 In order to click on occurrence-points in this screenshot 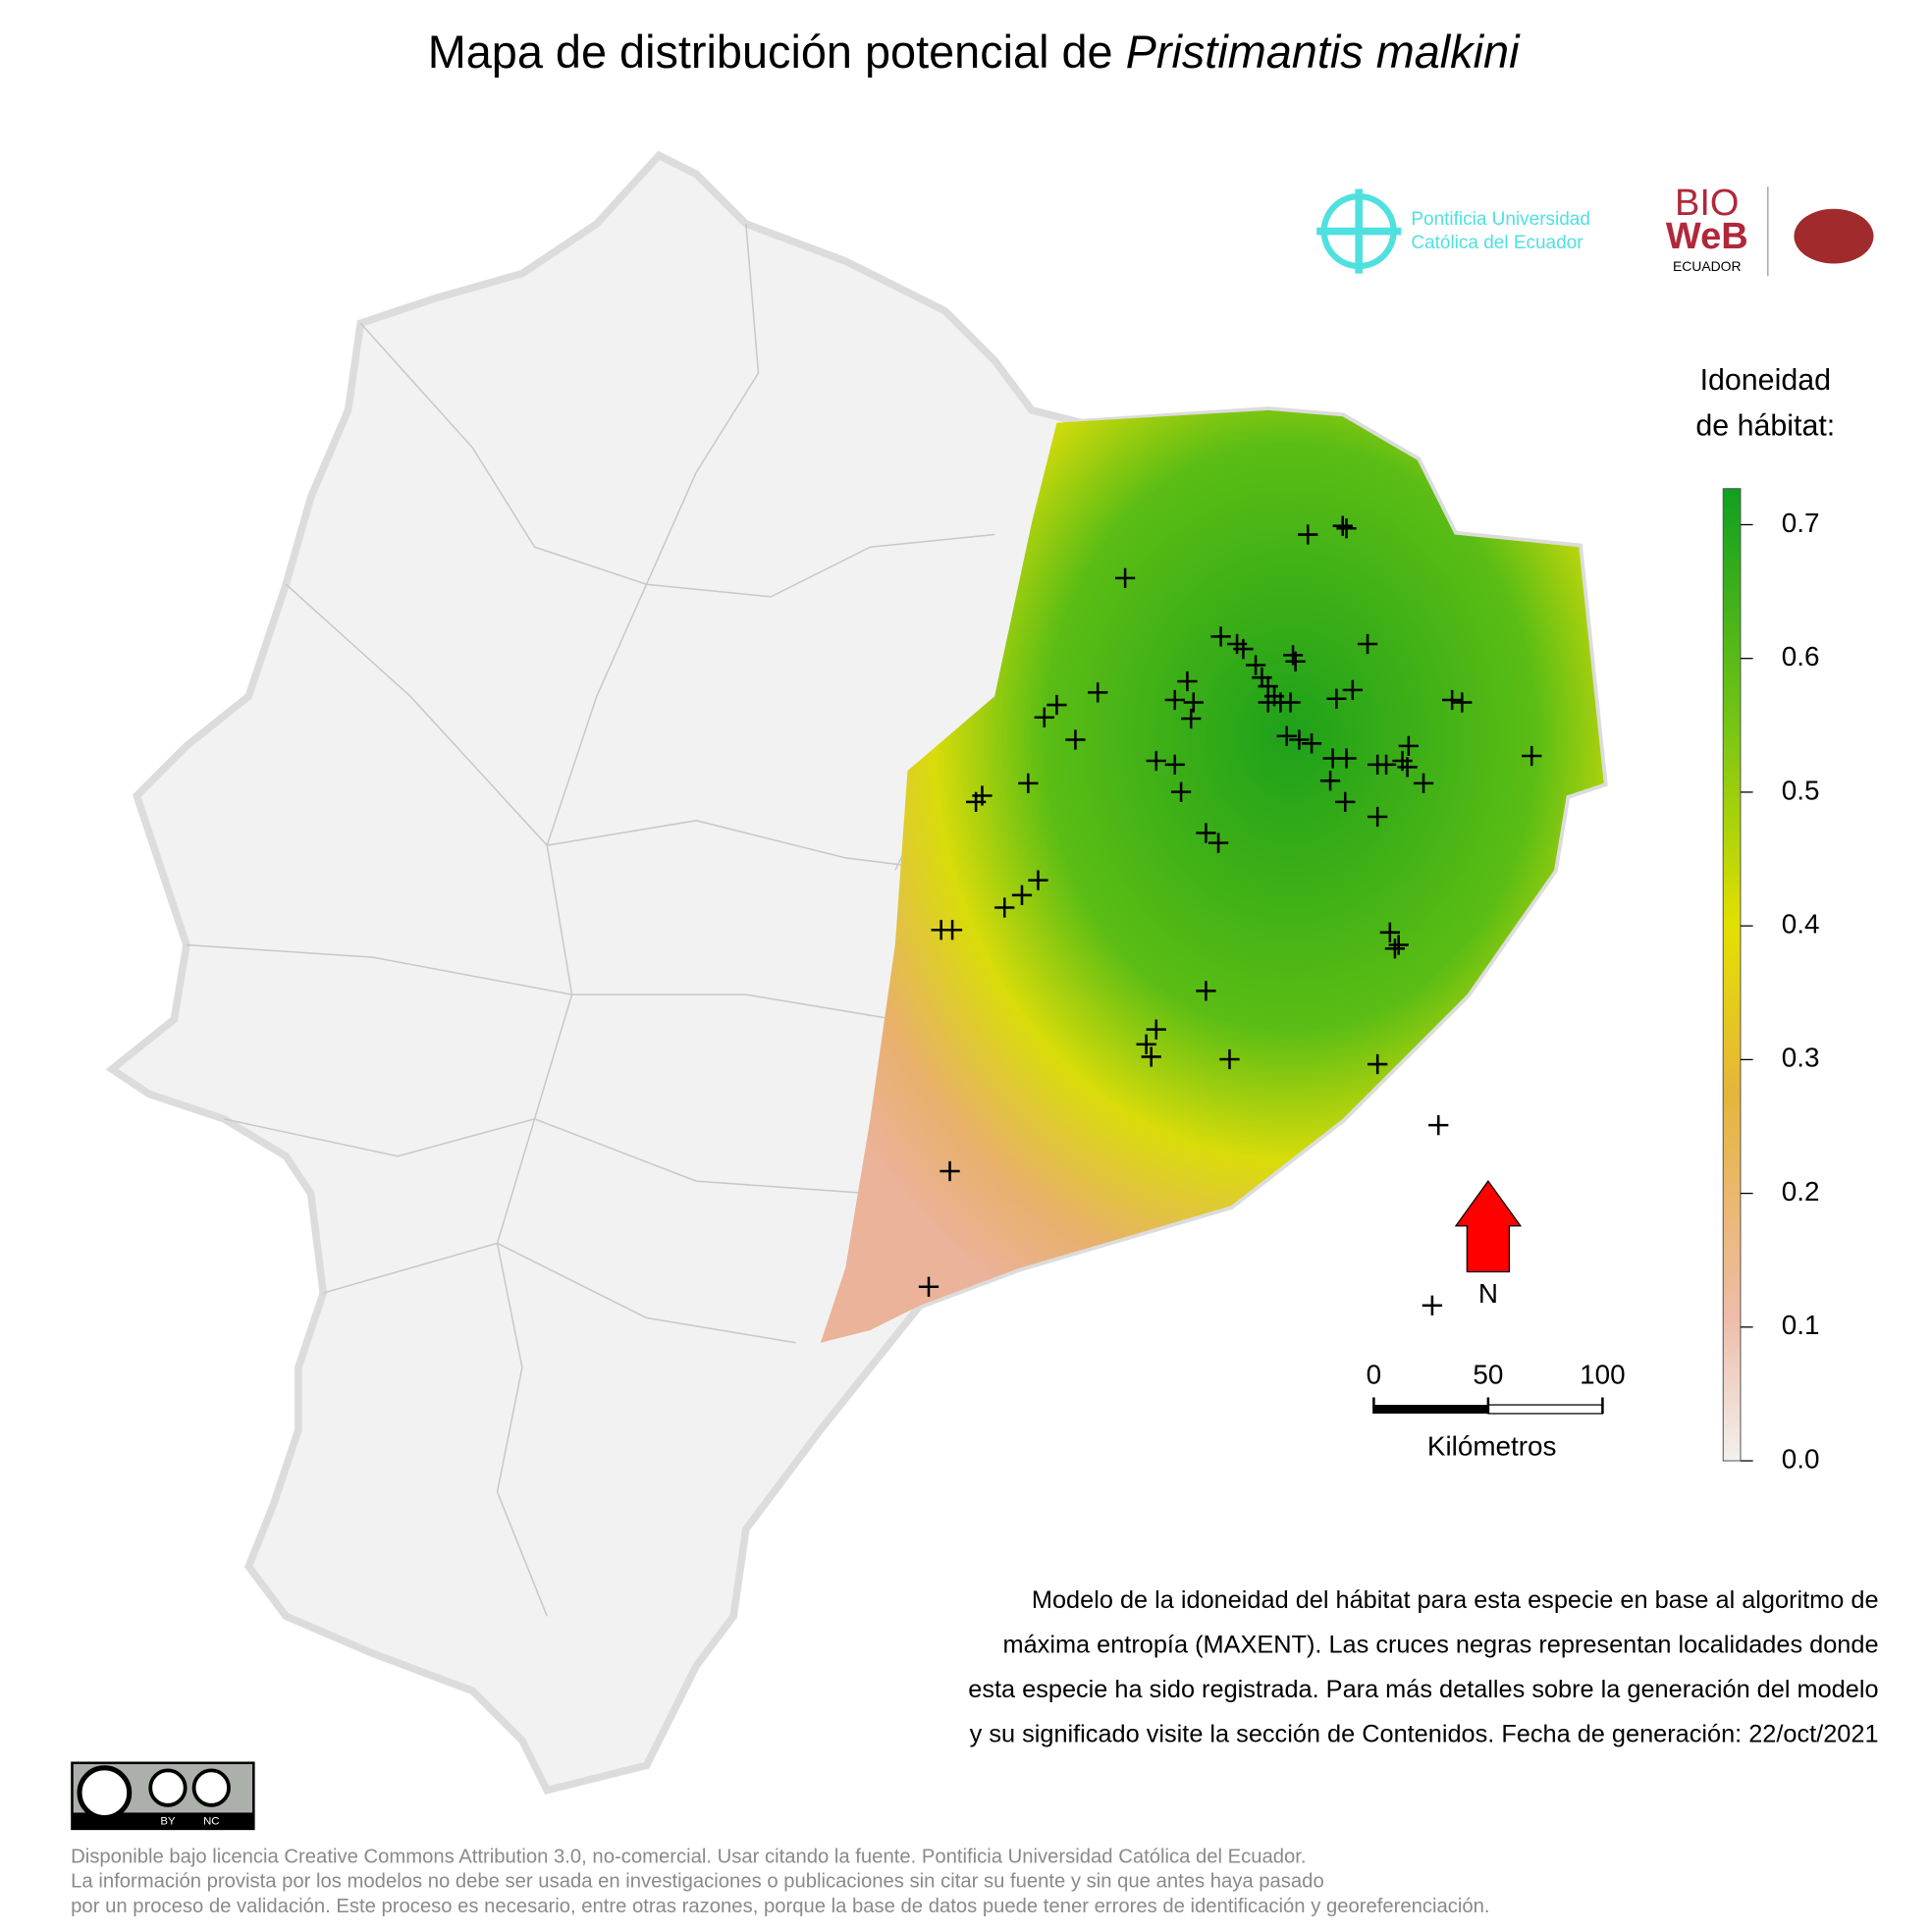, I will do `click(1230, 915)`.